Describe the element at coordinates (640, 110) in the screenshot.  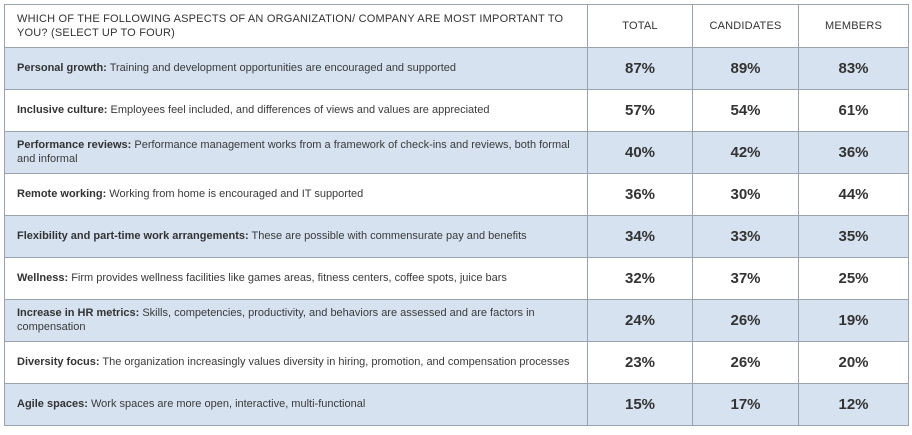
I see `value-cell-total: 57%` at that location.